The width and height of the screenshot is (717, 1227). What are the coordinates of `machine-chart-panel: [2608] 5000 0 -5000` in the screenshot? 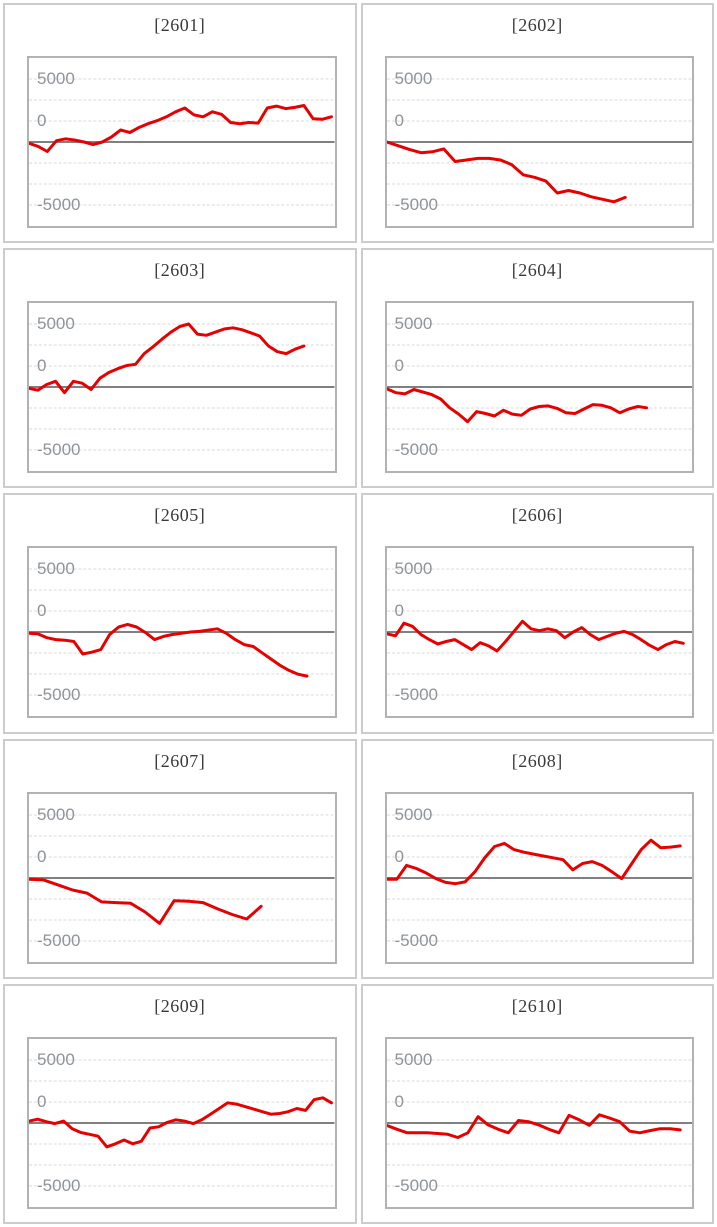 It's located at (537, 858).